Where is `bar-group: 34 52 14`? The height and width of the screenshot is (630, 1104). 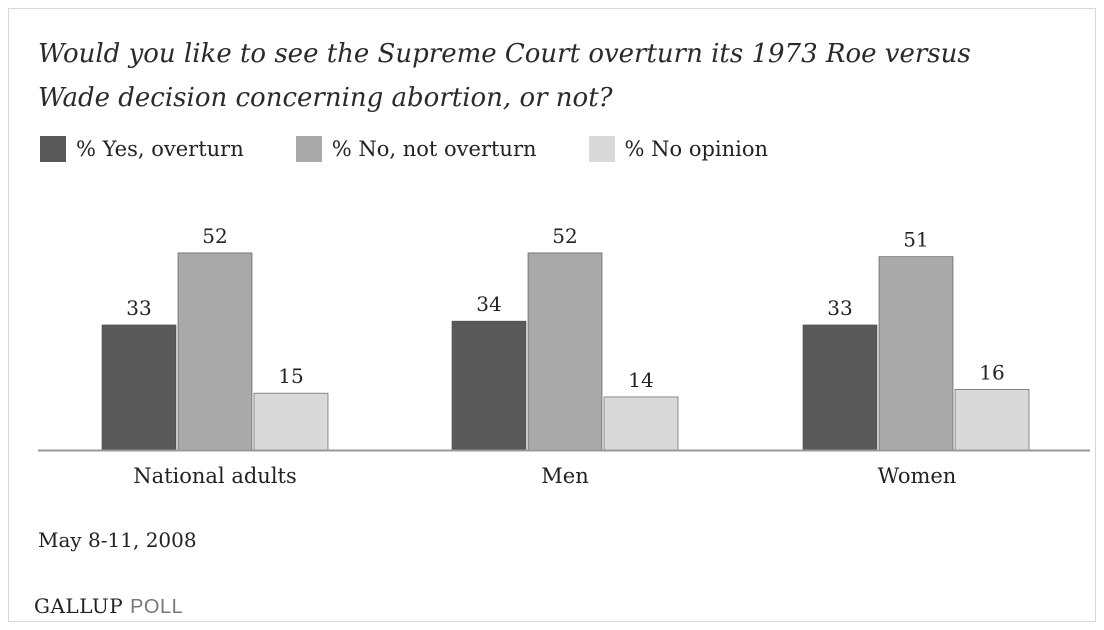
bar-group: 34 52 14 is located at coordinates (565, 337).